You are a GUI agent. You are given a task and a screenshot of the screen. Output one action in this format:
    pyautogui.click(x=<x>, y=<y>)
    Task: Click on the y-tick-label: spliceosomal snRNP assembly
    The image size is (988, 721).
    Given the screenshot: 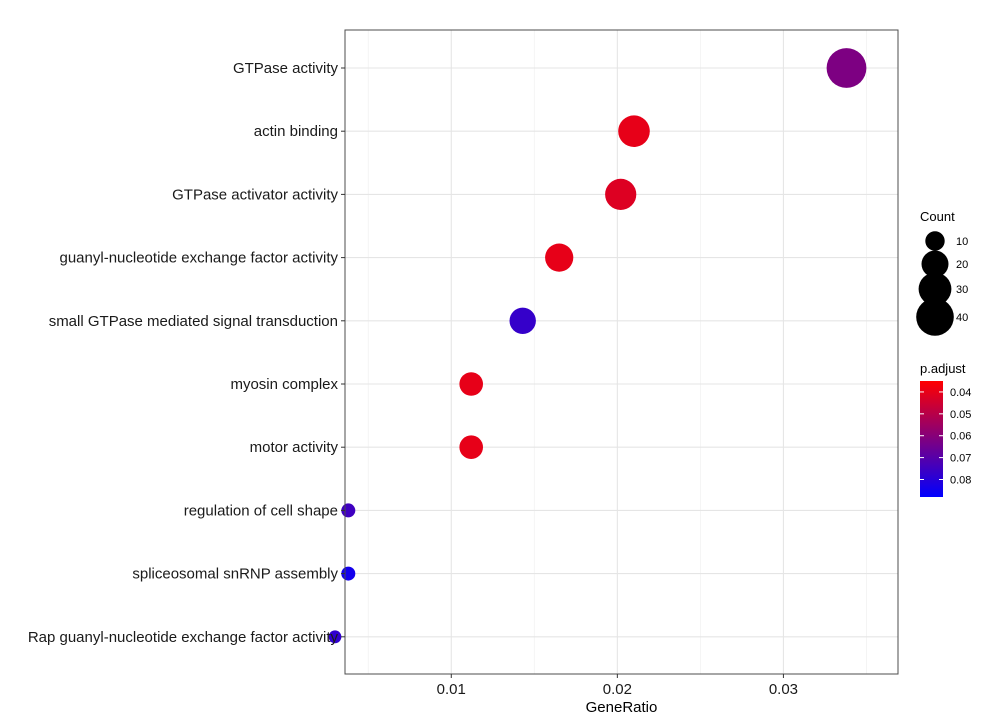 What is the action you would take?
    pyautogui.click(x=235, y=574)
    